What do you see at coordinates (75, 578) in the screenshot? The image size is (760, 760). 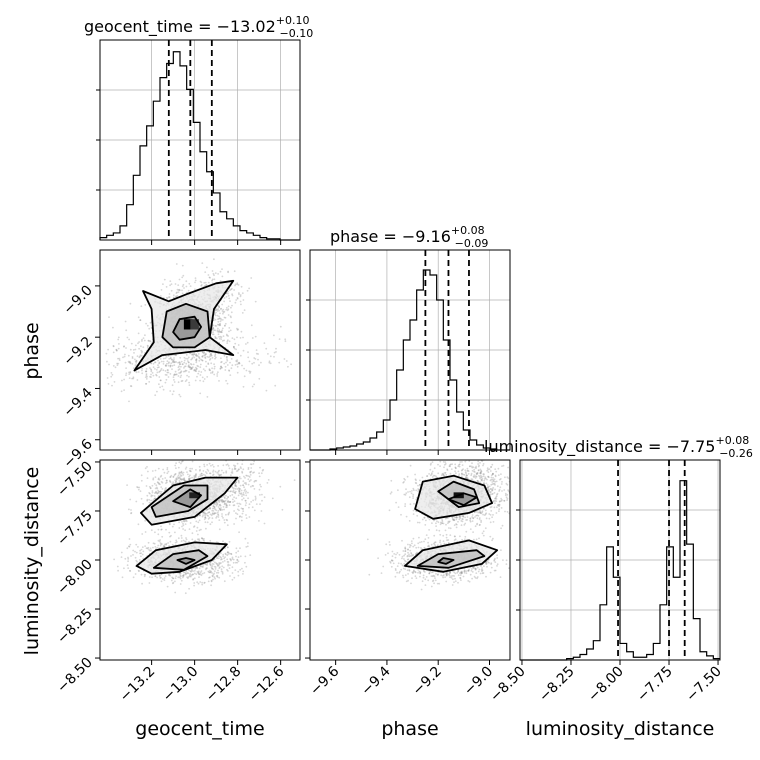 I see `y-tick-label: −8.00` at bounding box center [75, 578].